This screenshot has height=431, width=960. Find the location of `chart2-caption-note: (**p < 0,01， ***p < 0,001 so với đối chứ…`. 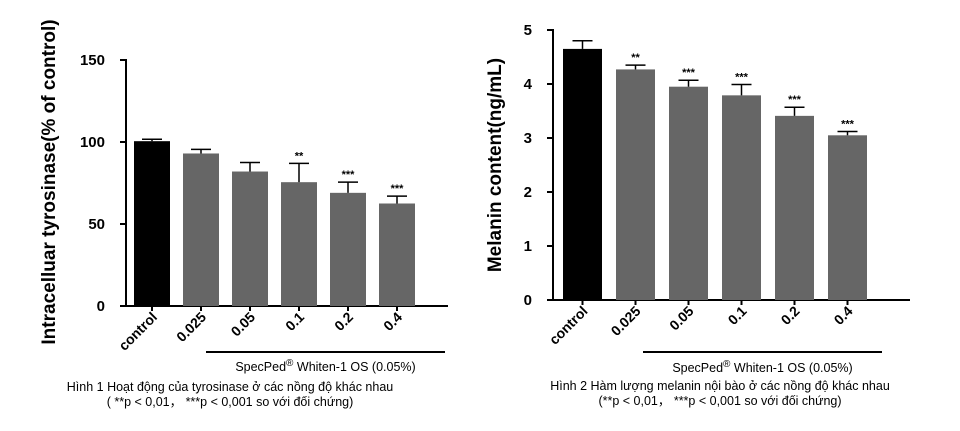

chart2-caption-note: (**p < 0,01， ***p < 0,001 so với đối chứ… is located at coordinates (720, 401).